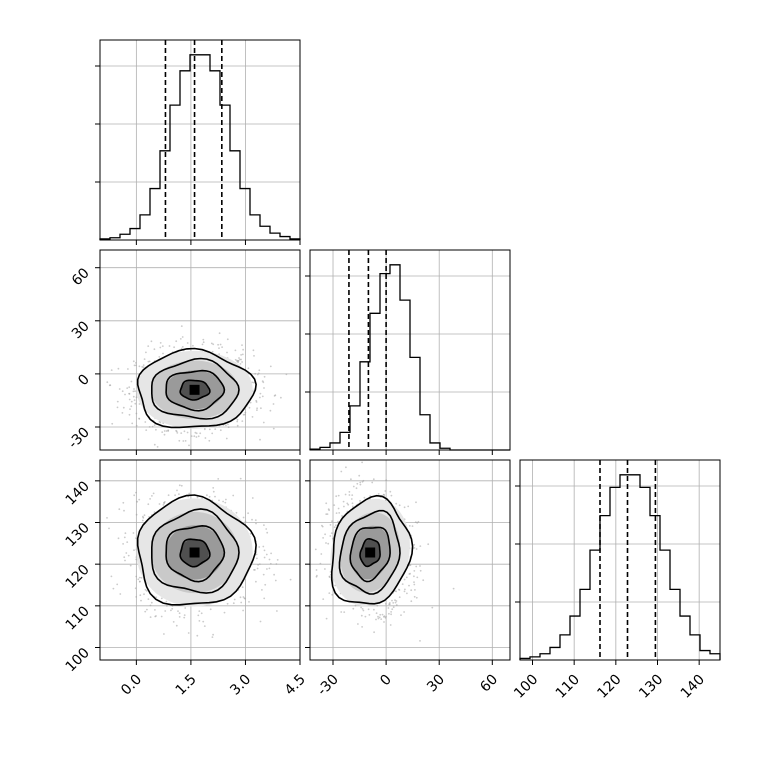 This screenshot has height=760, width=760. What do you see at coordinates (81, 330) in the screenshot?
I see `y-tick-label: 30` at bounding box center [81, 330].